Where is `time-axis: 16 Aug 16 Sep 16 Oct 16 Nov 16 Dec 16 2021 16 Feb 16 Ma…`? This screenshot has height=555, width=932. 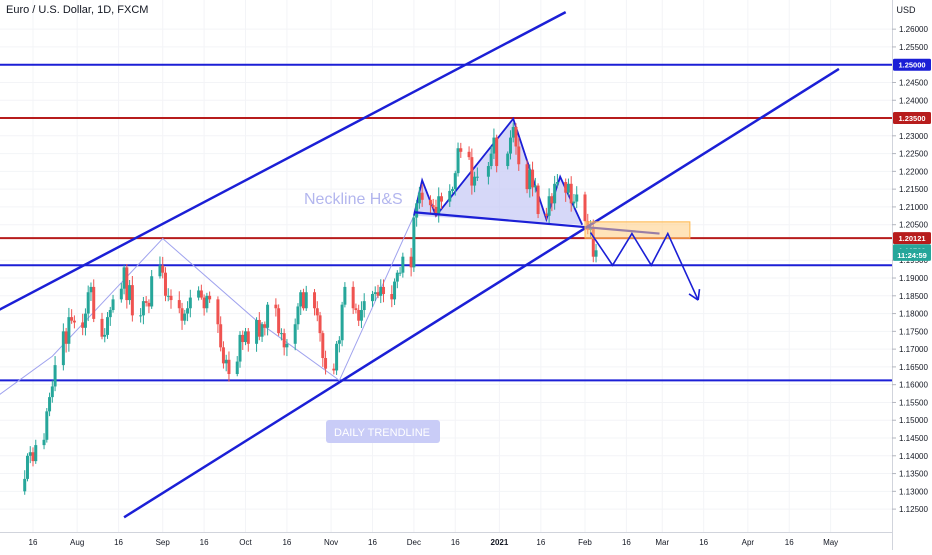
time-axis: 16 Aug 16 Sep 16 Oct 16 Nov 16 Dec 16 2021 16 Feb 16 Ma… is located at coordinates (446, 541).